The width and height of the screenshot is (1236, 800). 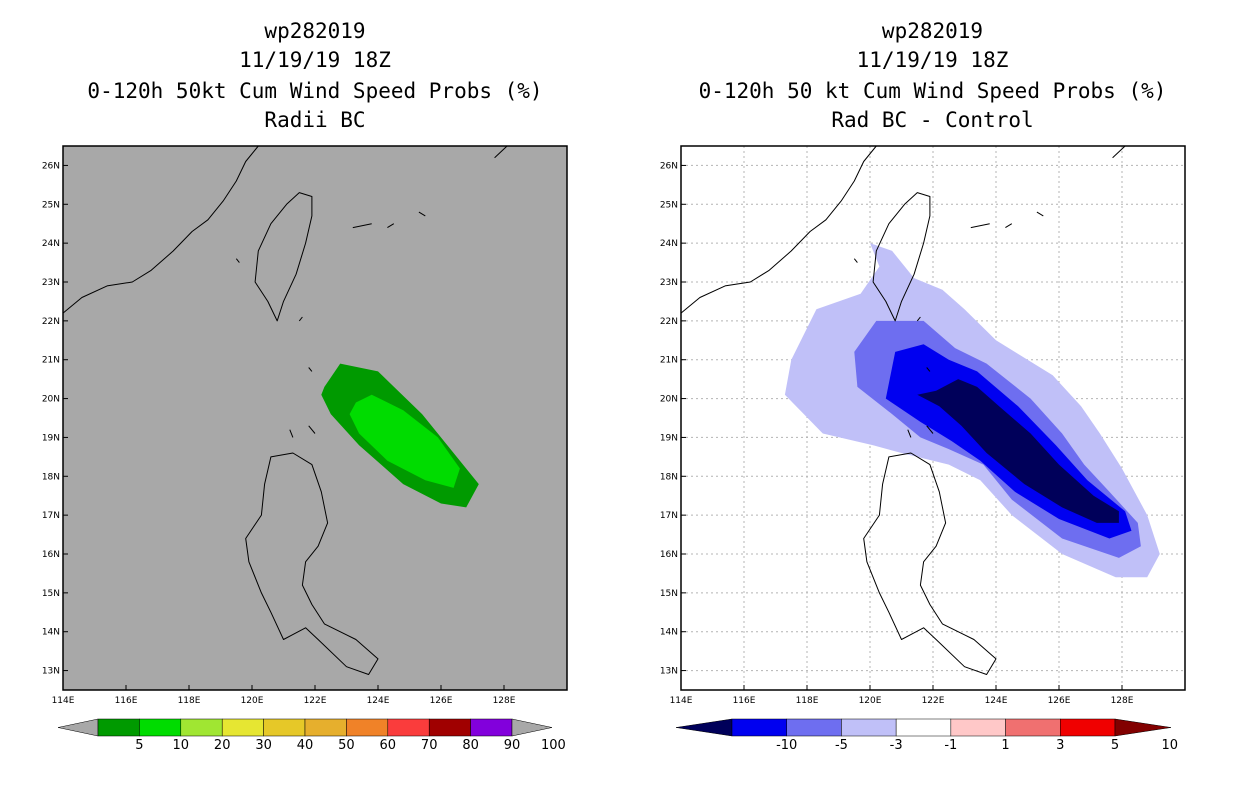 What do you see at coordinates (669, 516) in the screenshot?
I see `y-tick-label: 17N` at bounding box center [669, 516].